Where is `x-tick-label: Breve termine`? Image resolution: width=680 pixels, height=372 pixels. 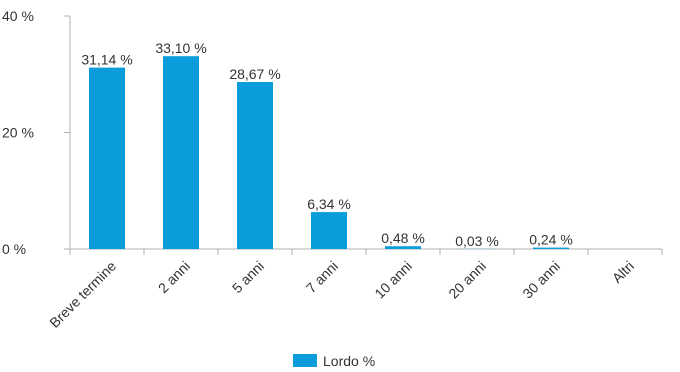 x-tick-label: Breve termine is located at coordinates (82, 294).